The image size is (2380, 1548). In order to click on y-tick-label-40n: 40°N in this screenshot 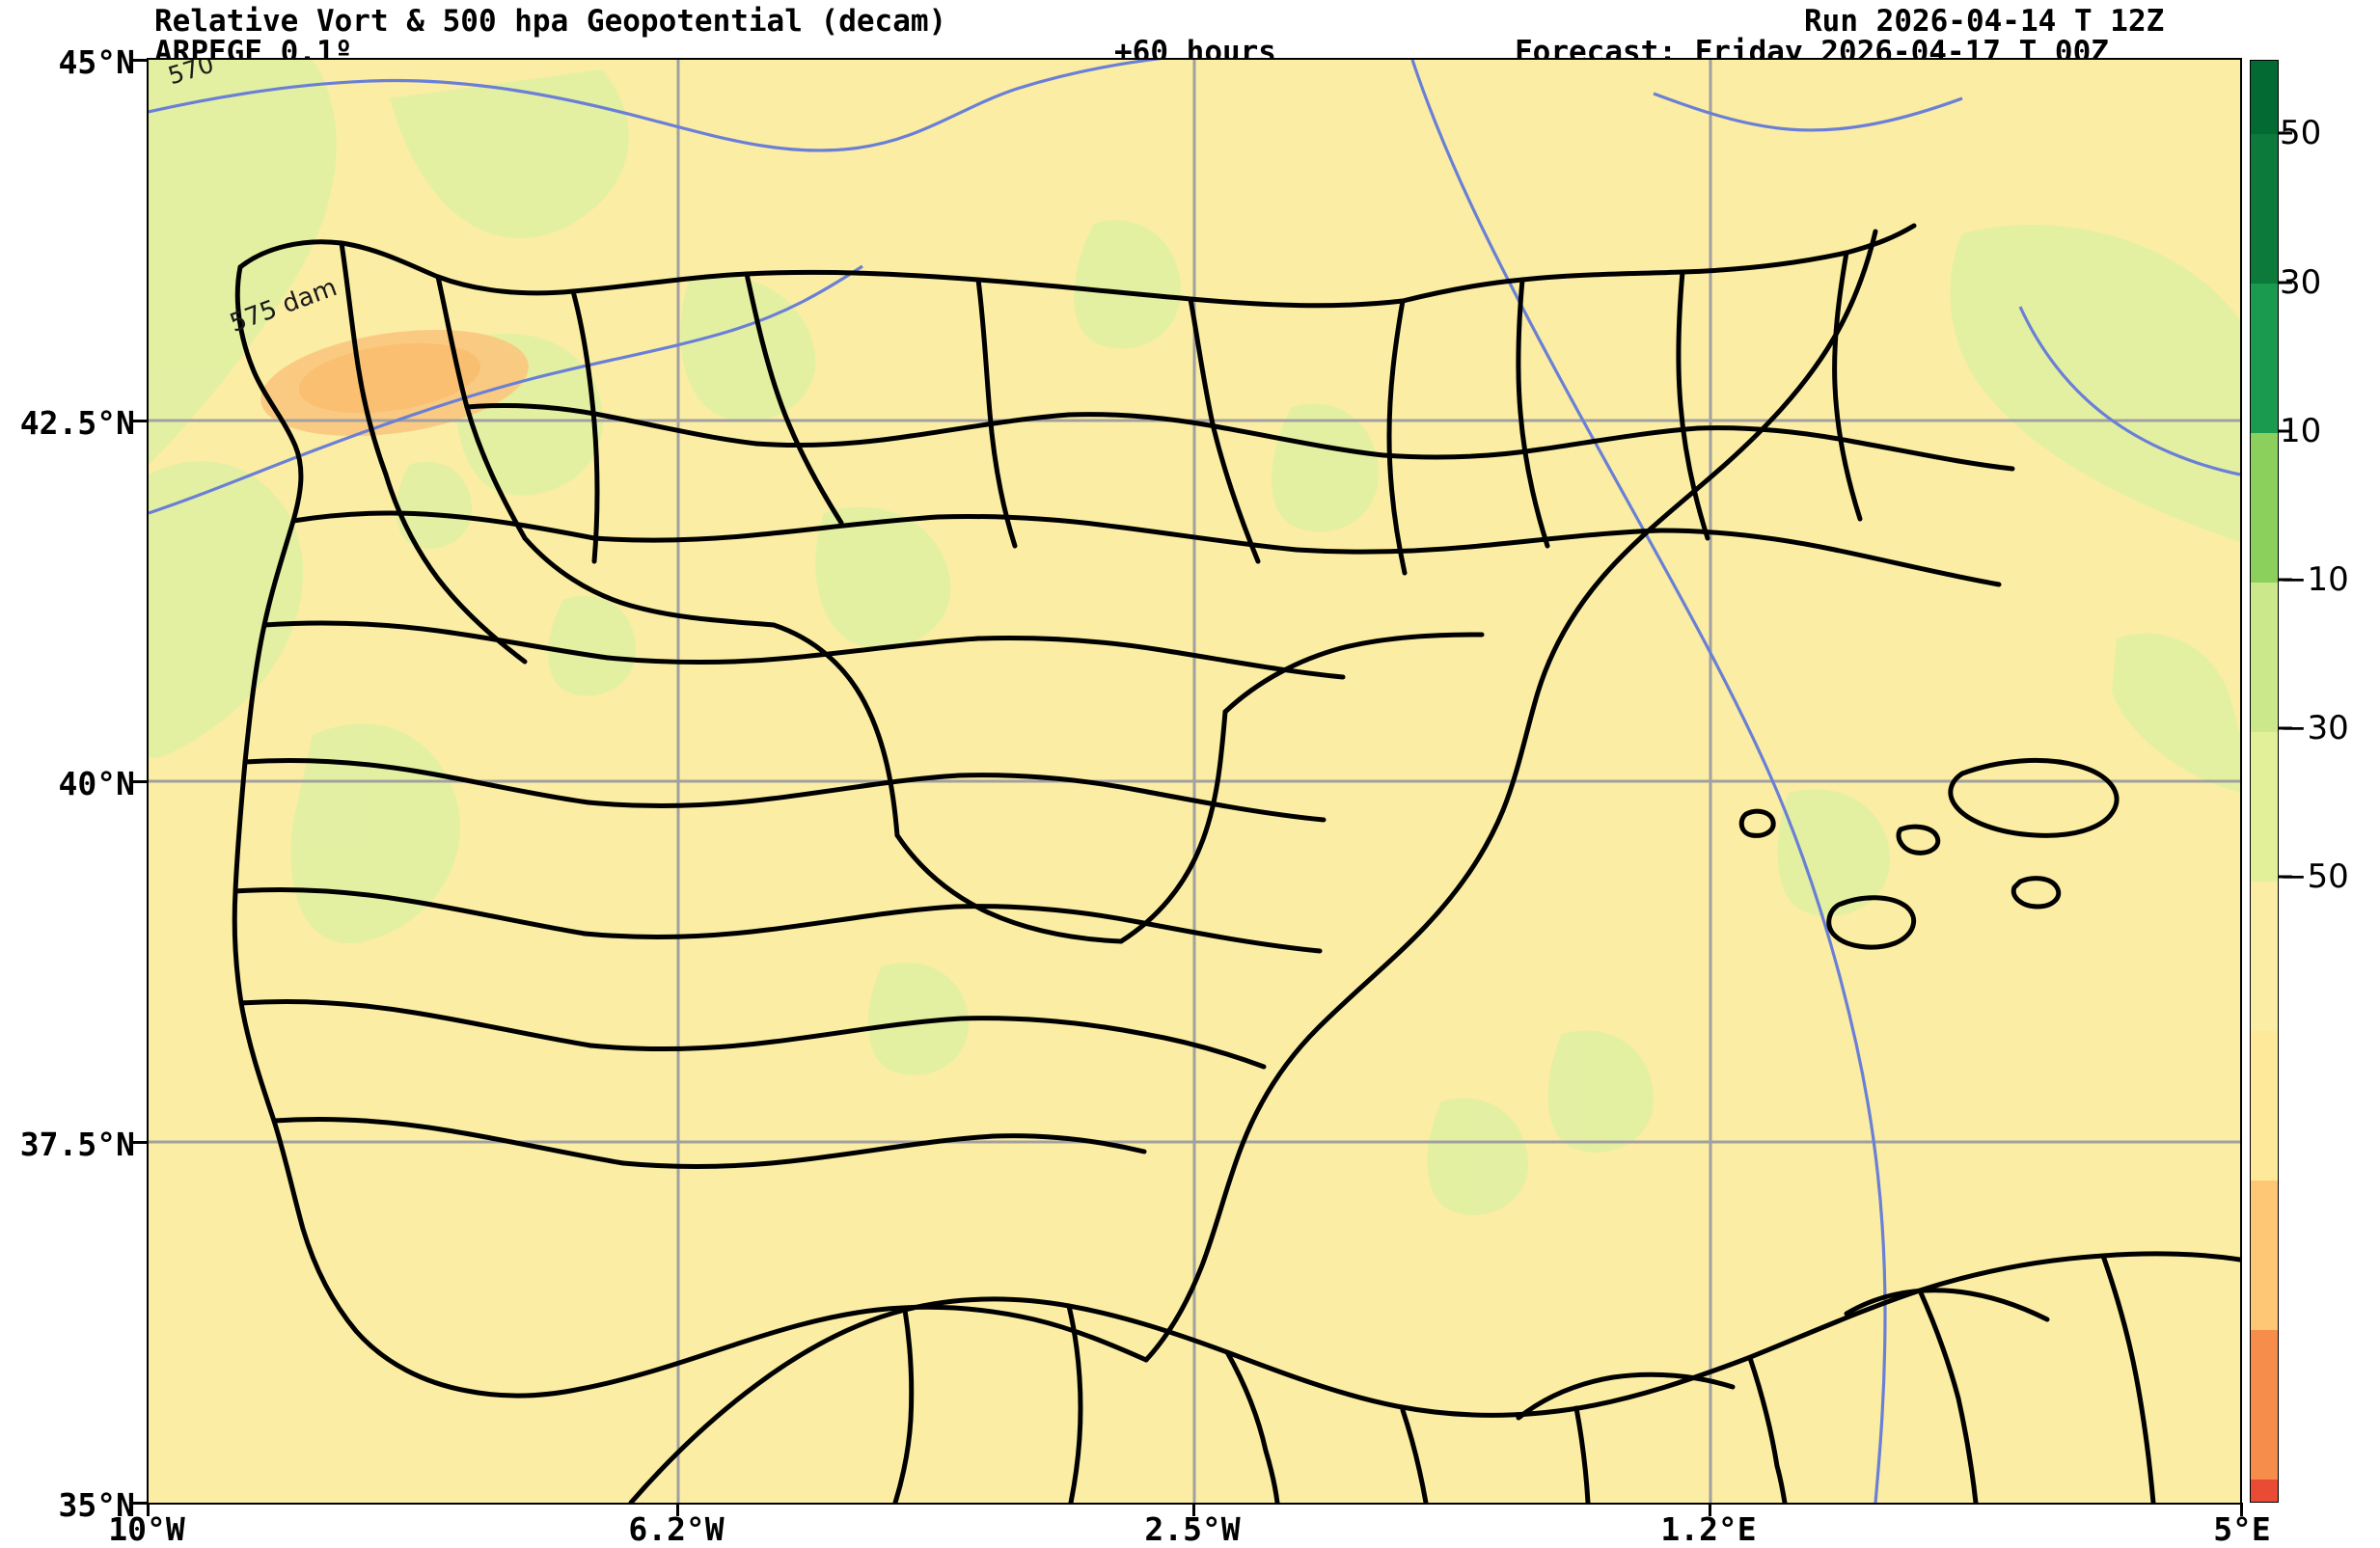, I will do `click(97, 784)`.